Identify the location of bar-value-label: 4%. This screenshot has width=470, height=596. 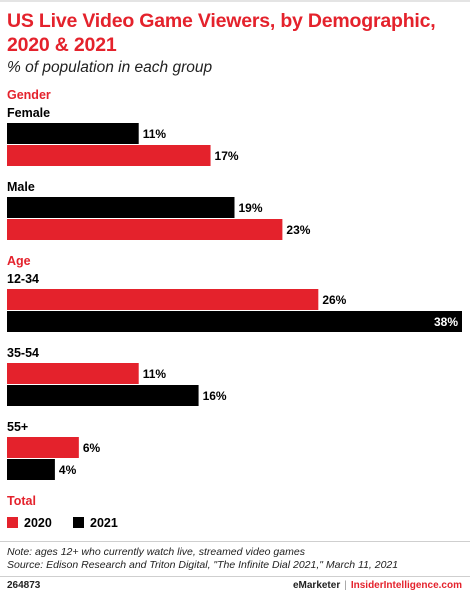
(68, 470).